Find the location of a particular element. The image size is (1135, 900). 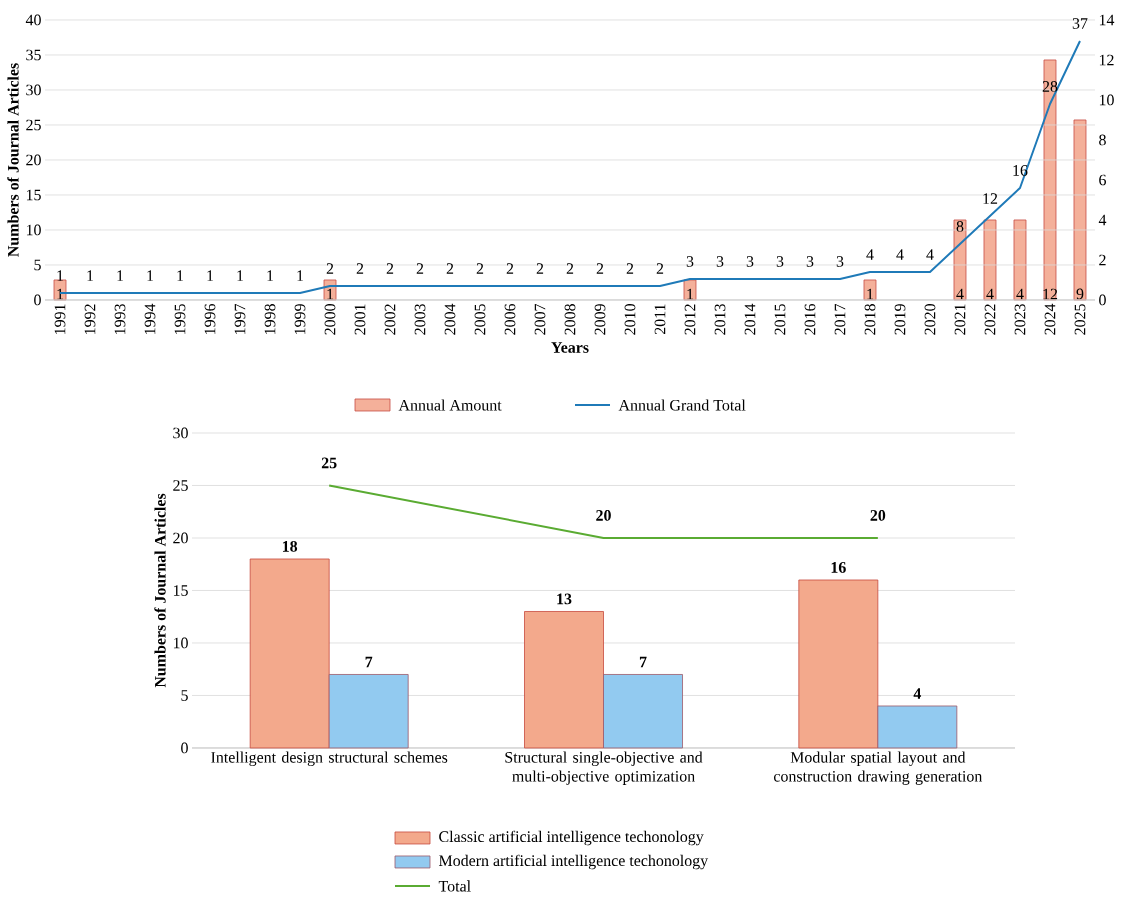

data-label: 9 is located at coordinates (1080, 294).